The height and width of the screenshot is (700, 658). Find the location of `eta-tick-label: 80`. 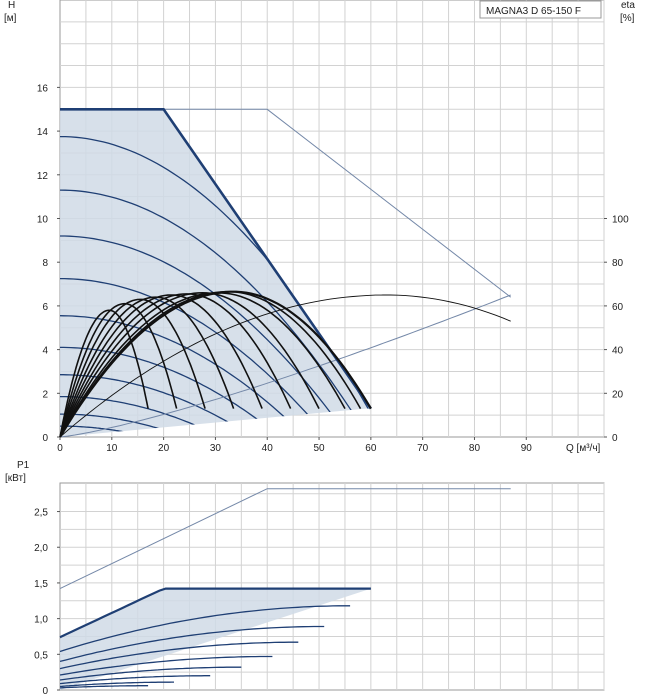

eta-tick-label: 80 is located at coordinates (618, 263).